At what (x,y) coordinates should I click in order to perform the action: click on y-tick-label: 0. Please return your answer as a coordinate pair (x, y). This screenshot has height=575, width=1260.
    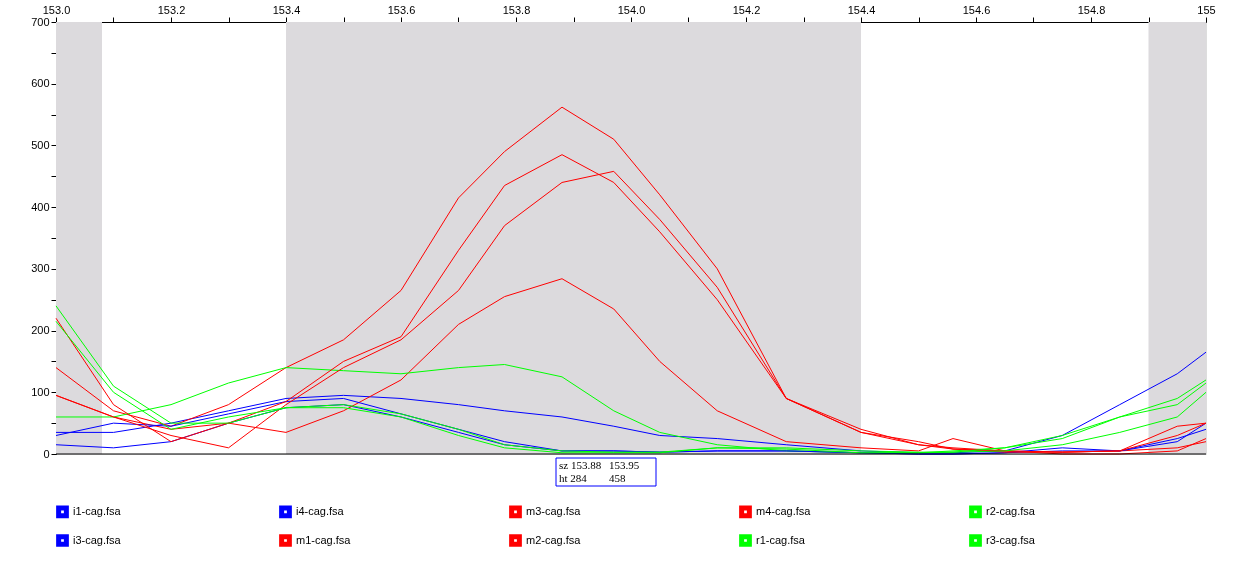
    Looking at the image, I should click on (46, 453).